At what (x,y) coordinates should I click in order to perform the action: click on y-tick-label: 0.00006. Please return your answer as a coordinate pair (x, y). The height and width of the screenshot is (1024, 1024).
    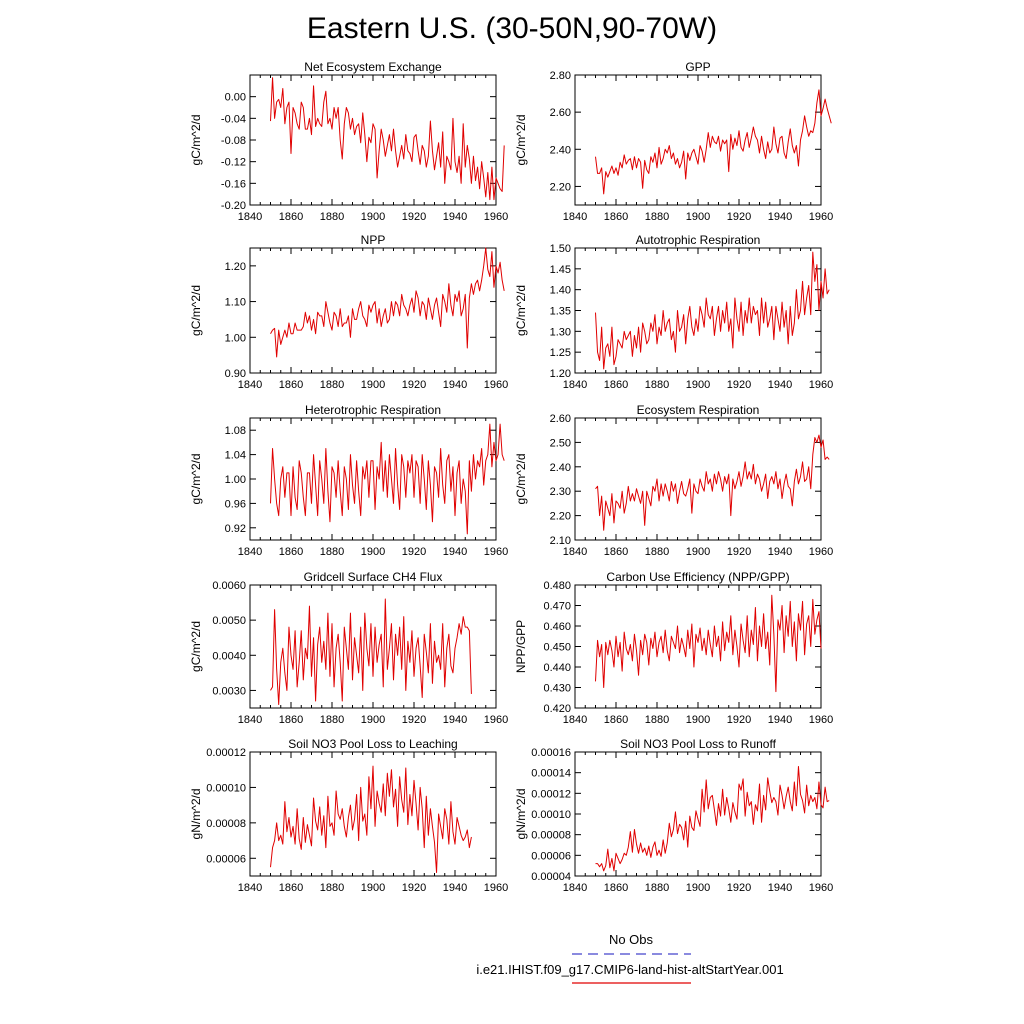
    Looking at the image, I should click on (226, 859).